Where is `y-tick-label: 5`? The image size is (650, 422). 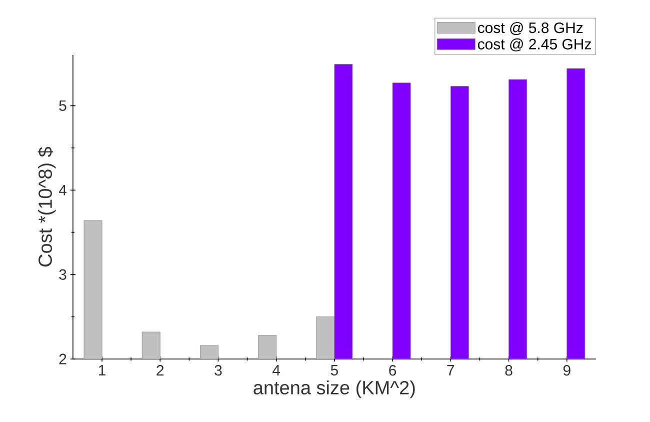 y-tick-label: 5 is located at coordinates (62, 105).